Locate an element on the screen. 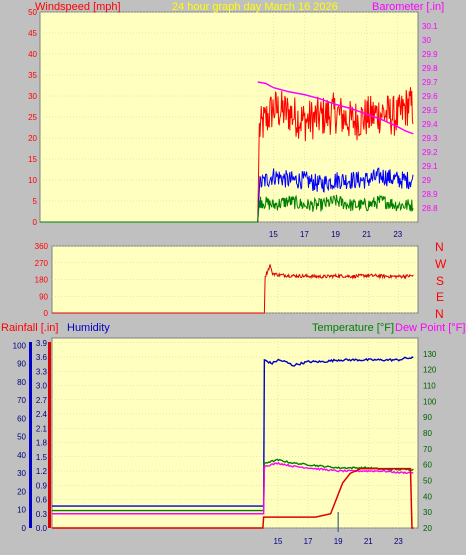 The width and height of the screenshot is (466, 555). temperature-tick-label: 100 is located at coordinates (430, 401).